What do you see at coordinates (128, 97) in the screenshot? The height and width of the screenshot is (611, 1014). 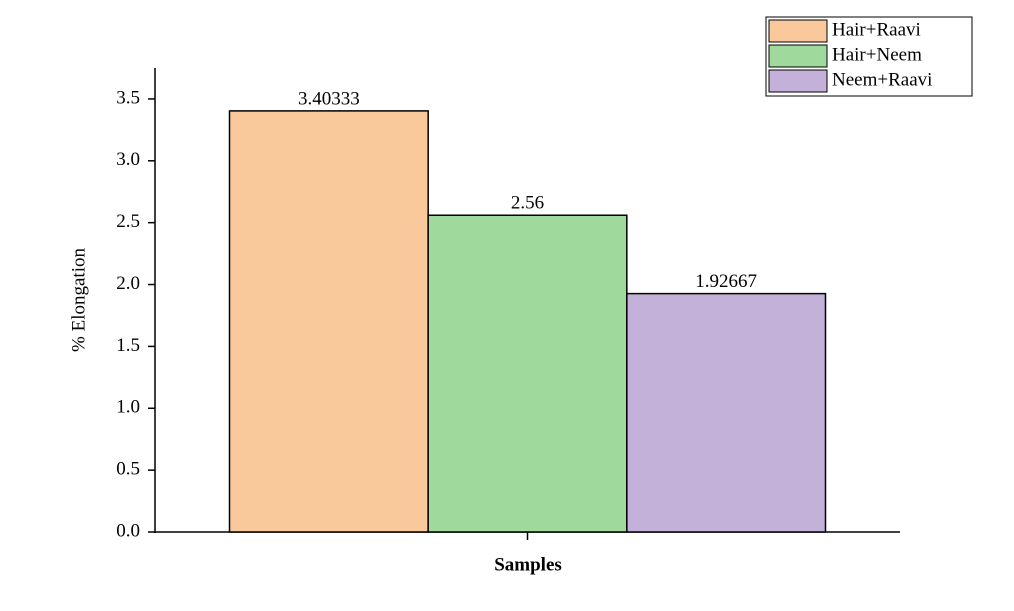 I see `y-tick-label: 3.5` at bounding box center [128, 97].